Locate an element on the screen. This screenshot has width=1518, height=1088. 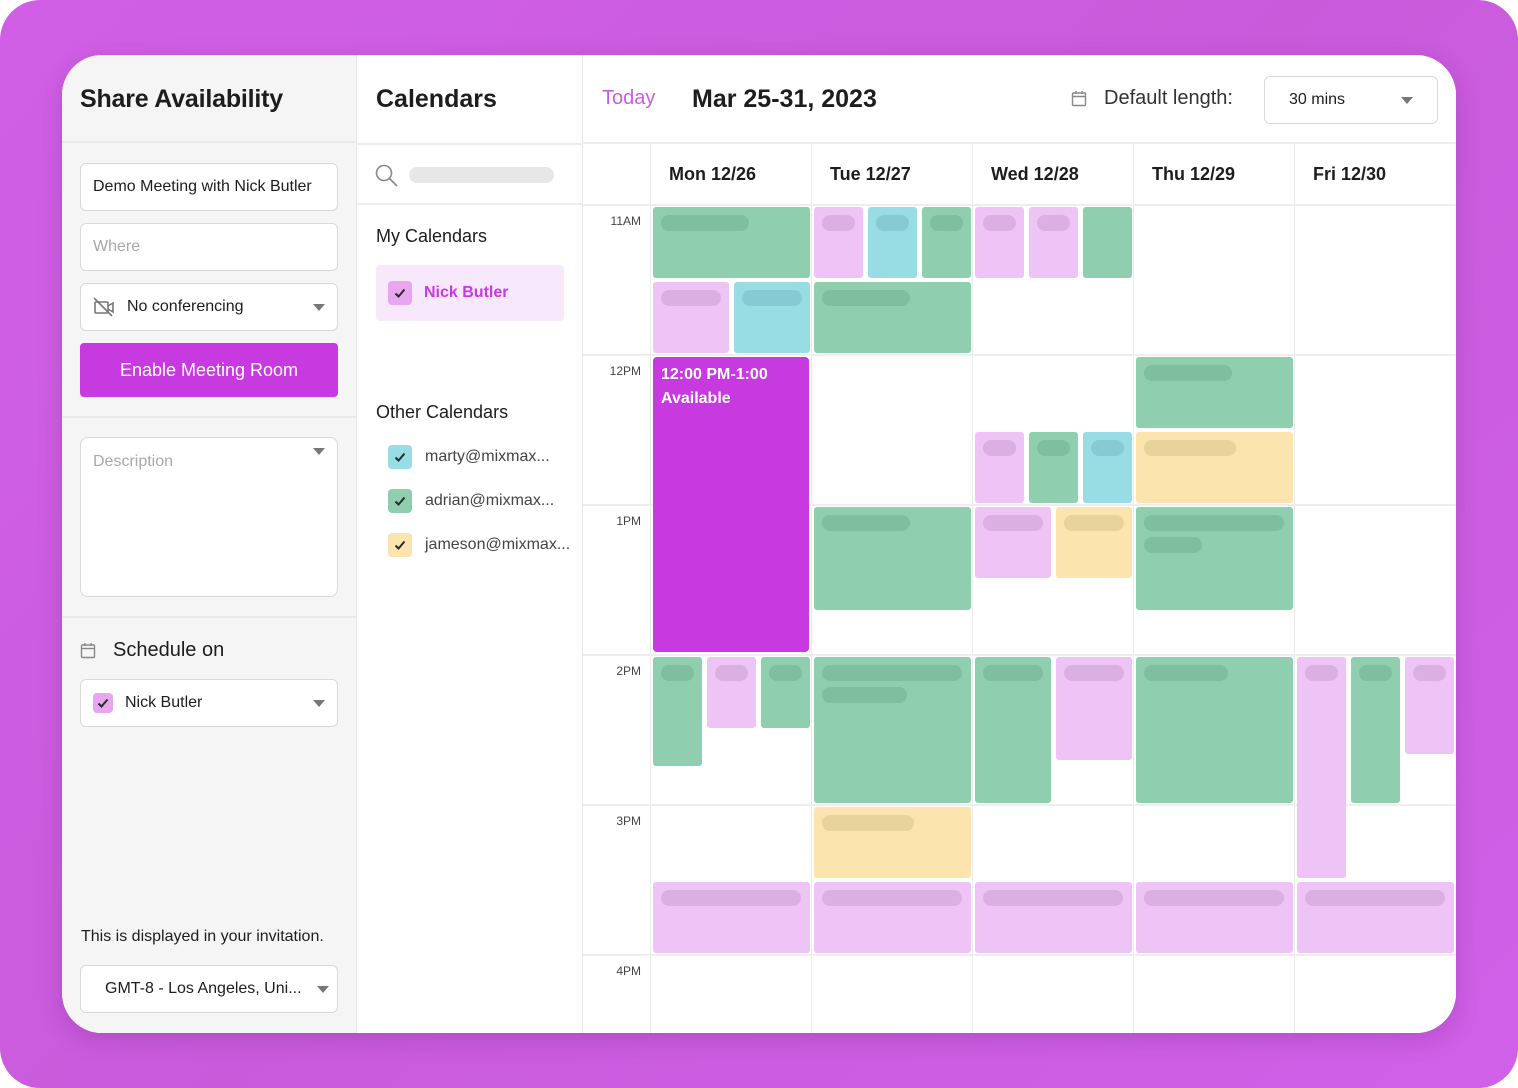
meeting-title-input: Demo Meeting with Nick Butler is located at coordinates (209, 187).